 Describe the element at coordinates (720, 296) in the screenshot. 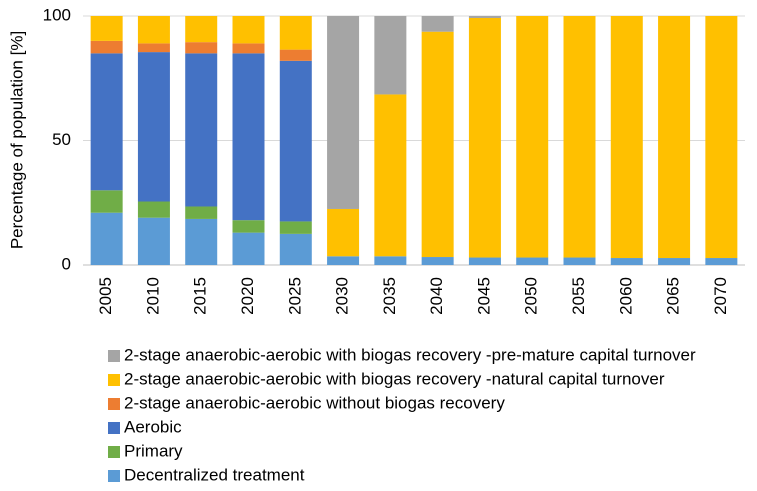

I see `x-tick-label: 2070` at that location.